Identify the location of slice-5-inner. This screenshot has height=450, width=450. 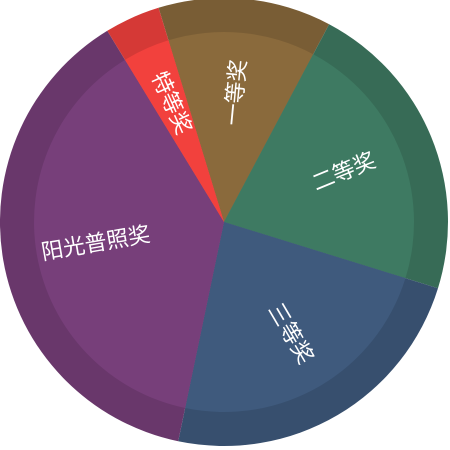
(174, 131).